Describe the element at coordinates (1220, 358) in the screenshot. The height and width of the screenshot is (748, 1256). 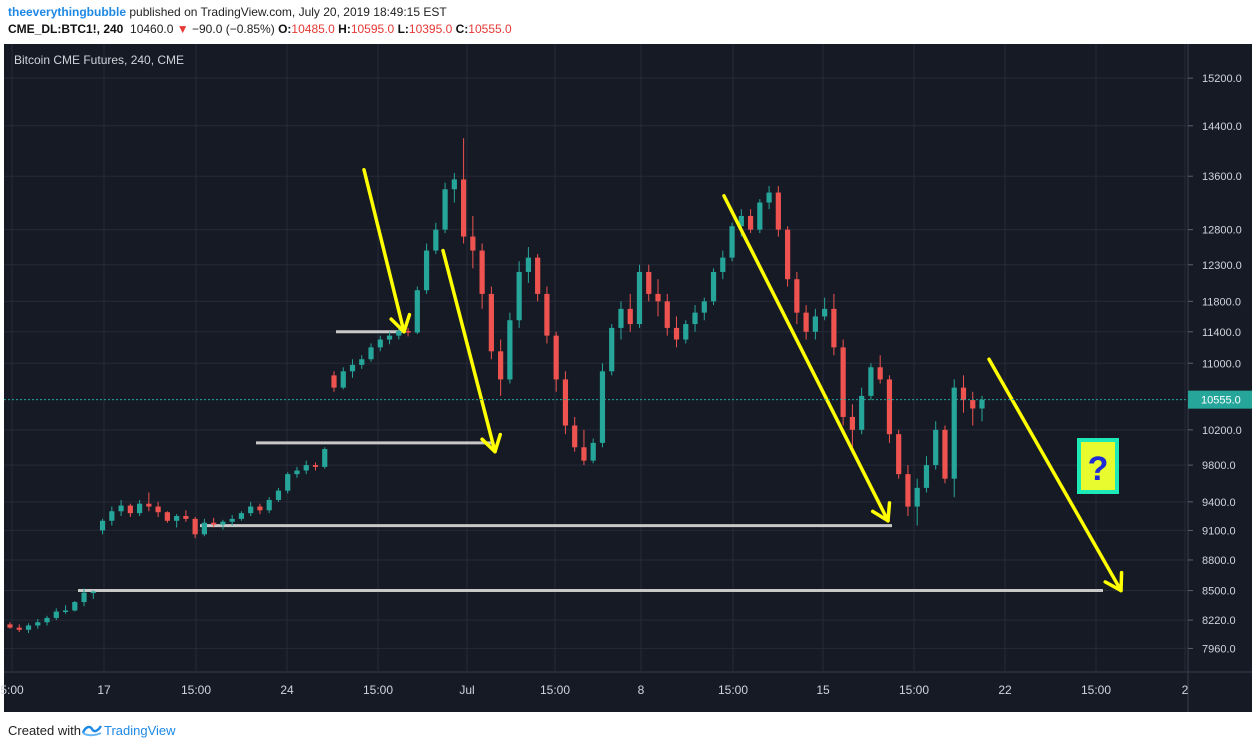
I see `price-axis` at that location.